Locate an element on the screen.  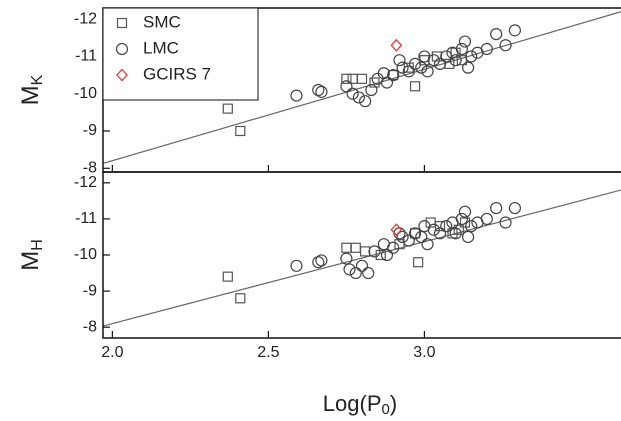
x-axis-label: Log(P0) is located at coordinates (360, 404).